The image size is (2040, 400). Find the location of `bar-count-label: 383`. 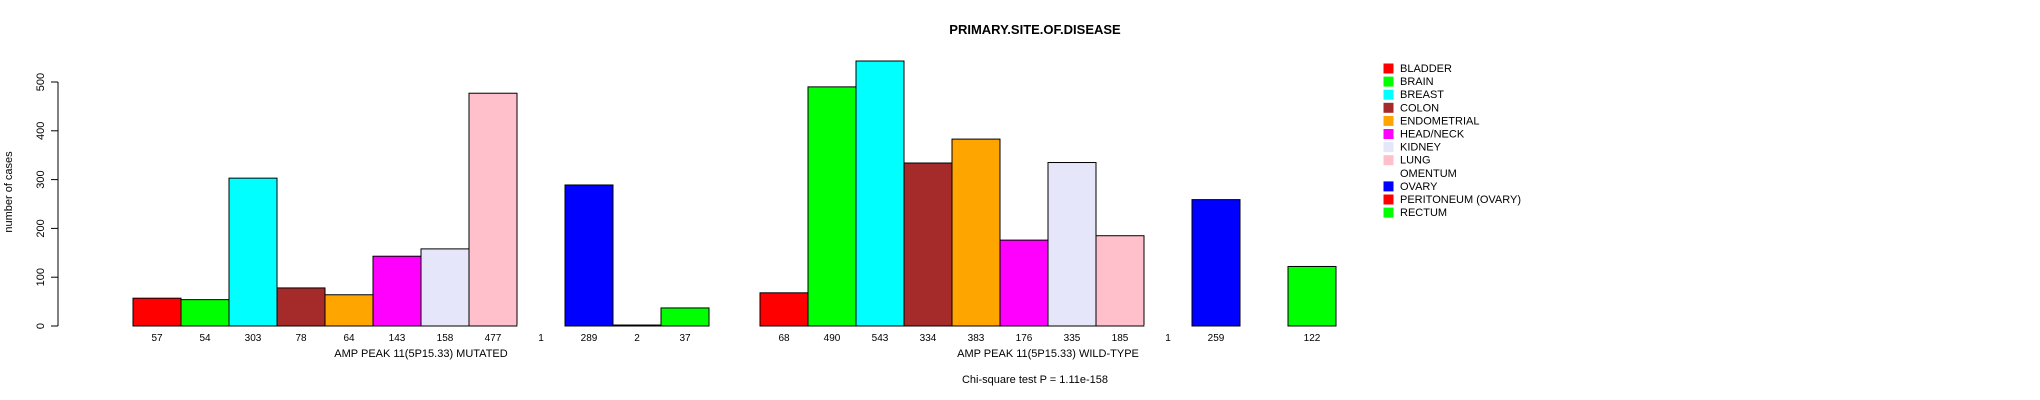

bar-count-label: 383 is located at coordinates (976, 338).